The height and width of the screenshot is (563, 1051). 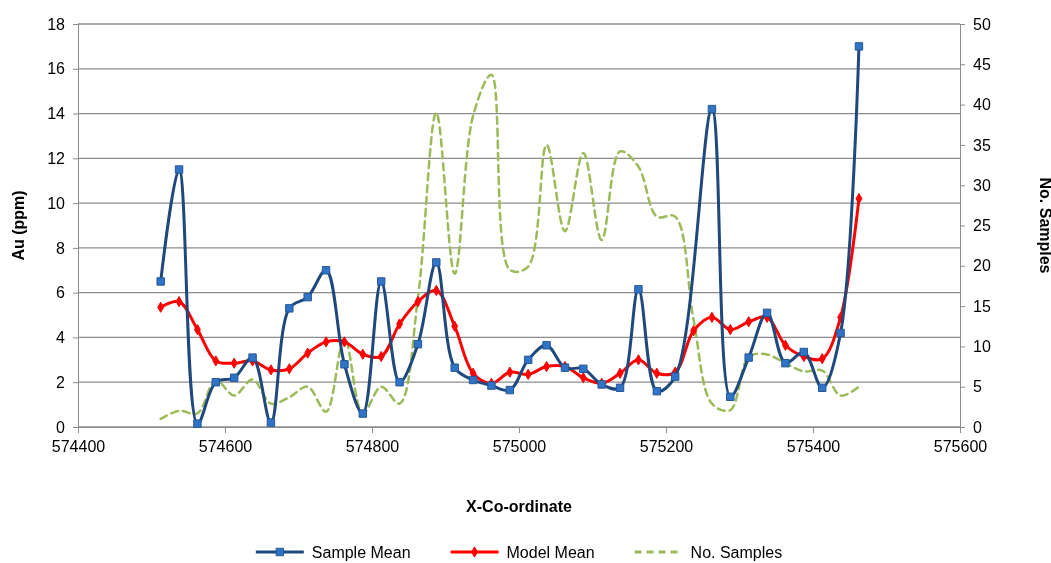 I want to click on y2-tick-label: 0, so click(x=977, y=427).